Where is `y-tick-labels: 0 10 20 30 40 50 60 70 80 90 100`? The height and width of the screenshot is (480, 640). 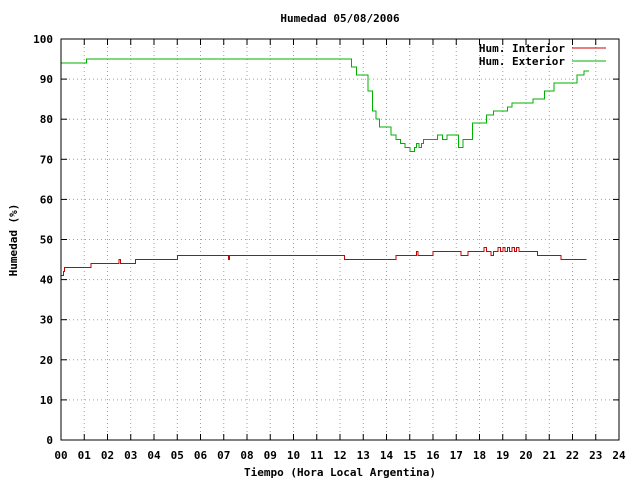
y-tick-labels: 0 10 20 30 40 50 60 70 80 90 100 is located at coordinates (43, 240).